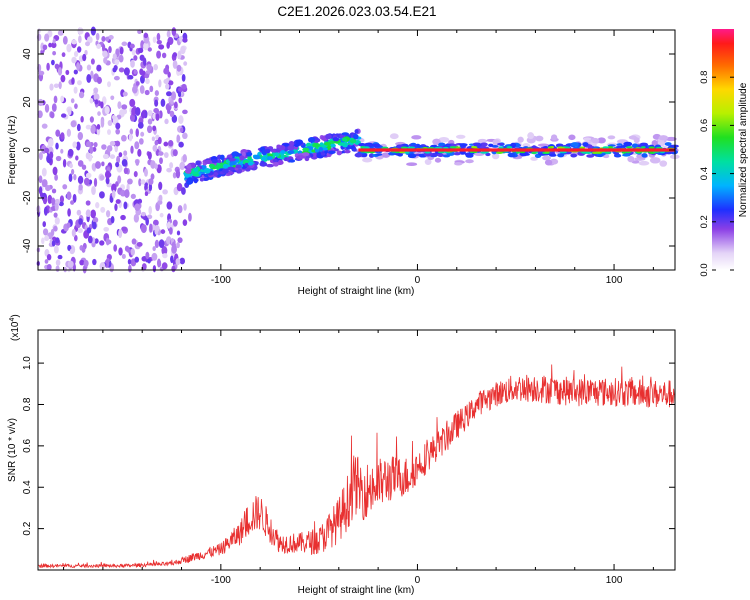  What do you see at coordinates (27, 150) in the screenshot?
I see `spectrogram-y-tick-label: 0` at bounding box center [27, 150].